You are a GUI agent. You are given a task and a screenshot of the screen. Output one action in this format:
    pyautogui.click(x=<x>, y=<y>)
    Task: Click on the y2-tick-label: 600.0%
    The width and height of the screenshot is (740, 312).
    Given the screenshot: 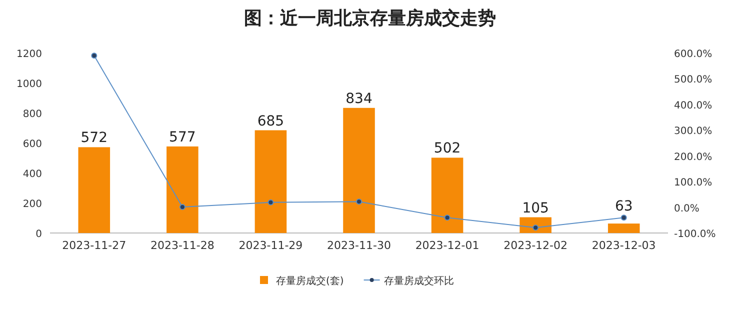 What is the action you would take?
    pyautogui.click(x=693, y=54)
    